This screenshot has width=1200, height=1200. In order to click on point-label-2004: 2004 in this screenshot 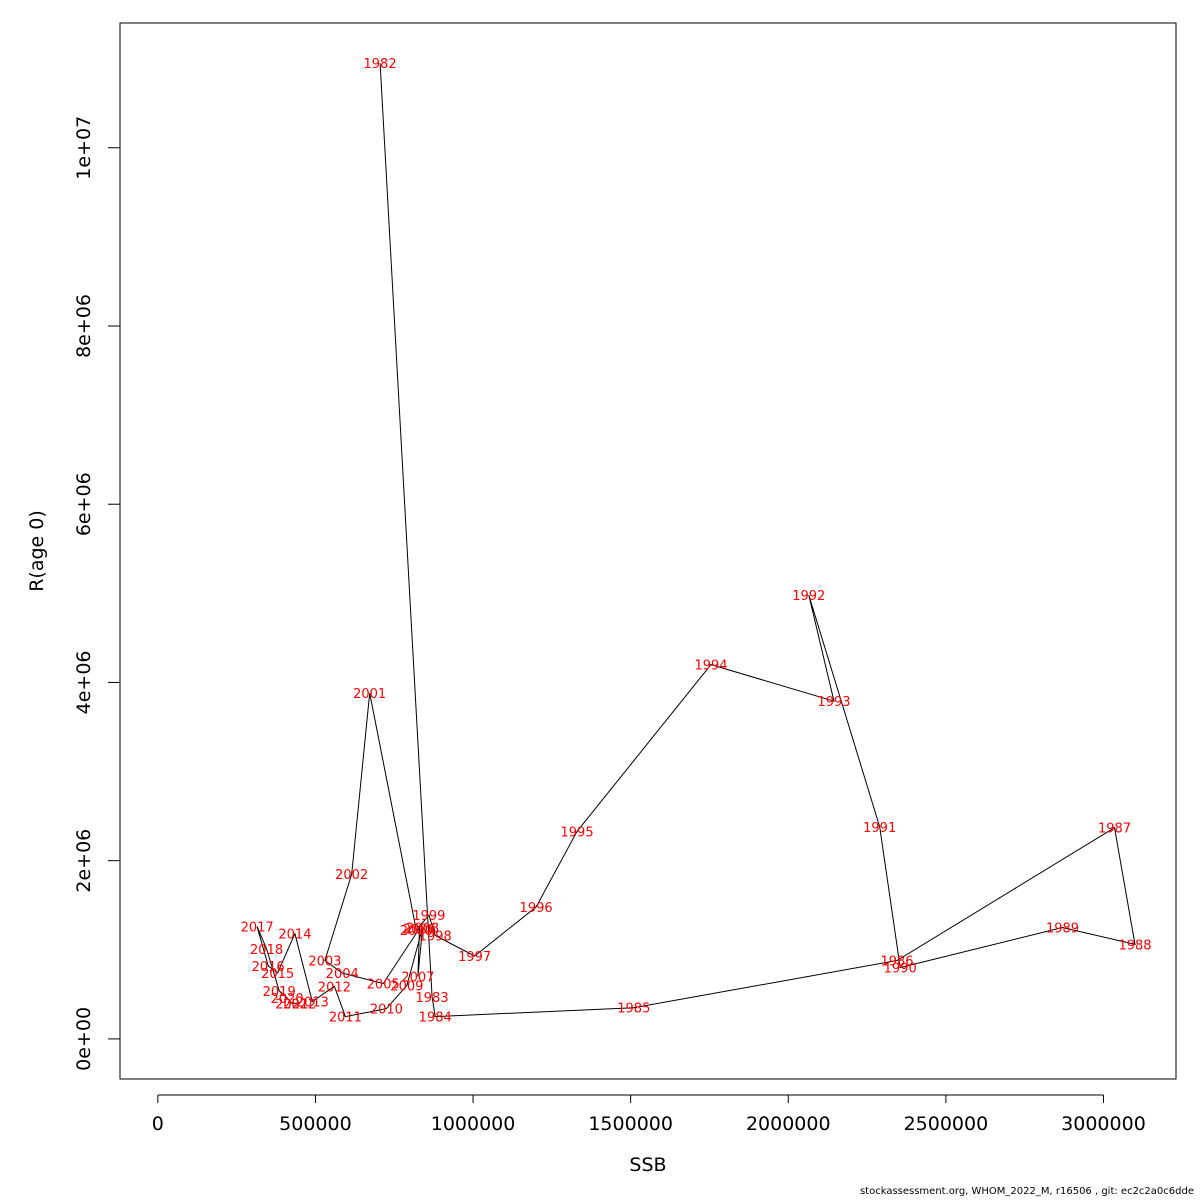, I will do `click(342, 974)`.